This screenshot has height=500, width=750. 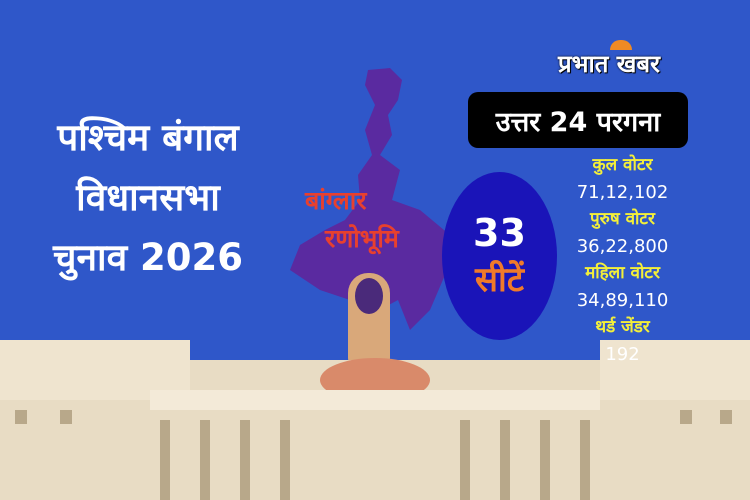 I want to click on seat-label: सीटें, so click(x=499, y=280).